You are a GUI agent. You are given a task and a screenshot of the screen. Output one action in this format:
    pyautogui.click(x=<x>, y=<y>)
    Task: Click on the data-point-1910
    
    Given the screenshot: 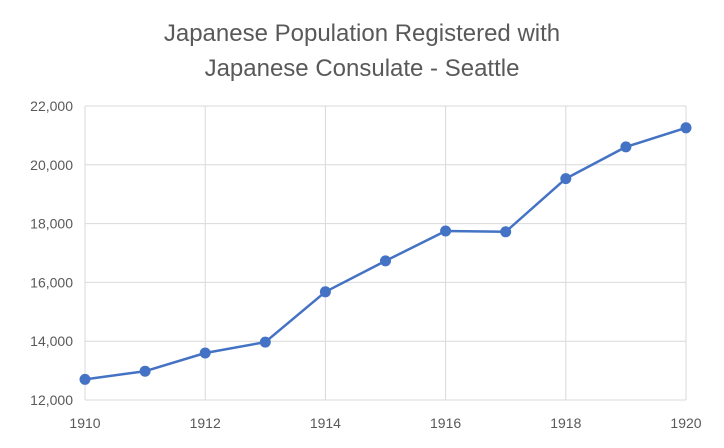 What is the action you would take?
    pyautogui.click(x=85, y=379)
    